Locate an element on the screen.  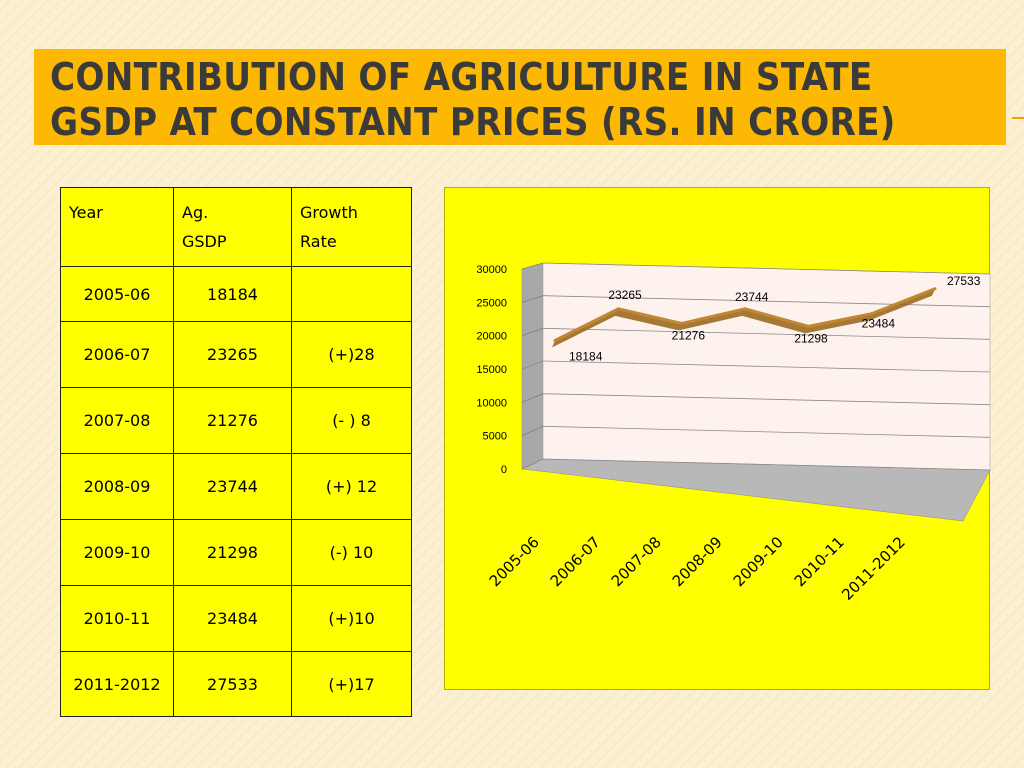
cell-growth: (+)10 is located at coordinates (351, 618).